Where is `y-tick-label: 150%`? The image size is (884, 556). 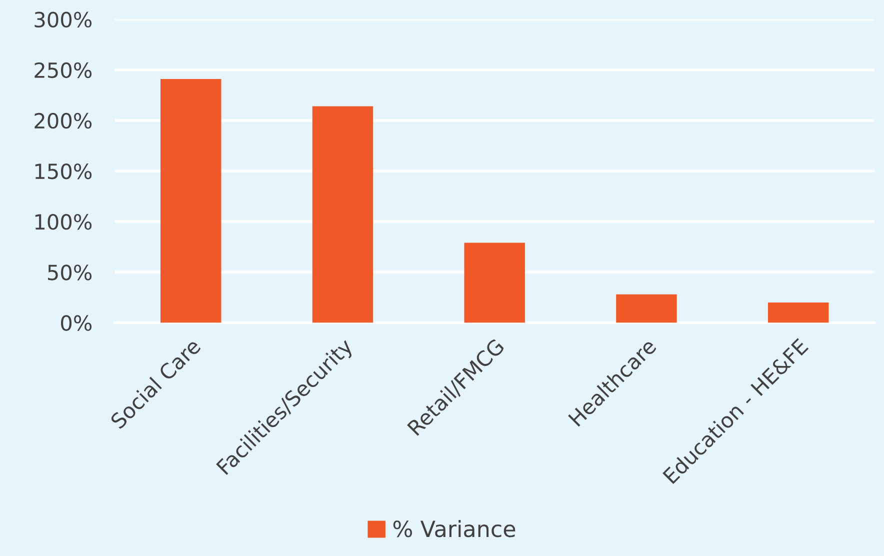
y-tick-label: 150% is located at coordinates (63, 171).